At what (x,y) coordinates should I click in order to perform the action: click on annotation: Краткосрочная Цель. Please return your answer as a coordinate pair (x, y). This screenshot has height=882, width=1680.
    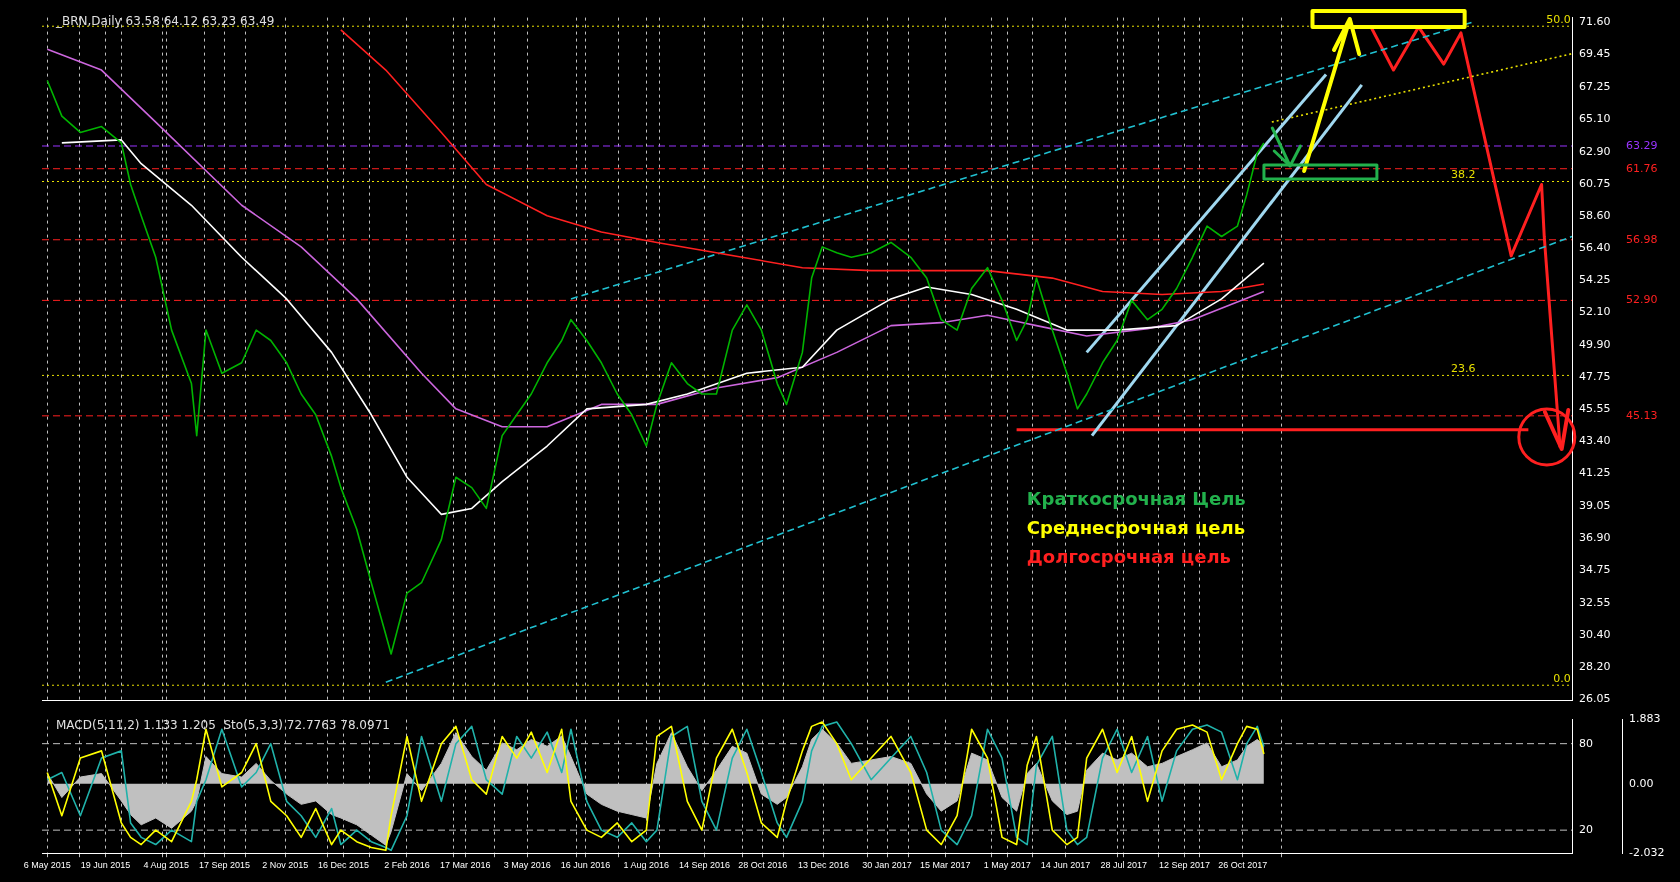
    Looking at the image, I should click on (1136, 498).